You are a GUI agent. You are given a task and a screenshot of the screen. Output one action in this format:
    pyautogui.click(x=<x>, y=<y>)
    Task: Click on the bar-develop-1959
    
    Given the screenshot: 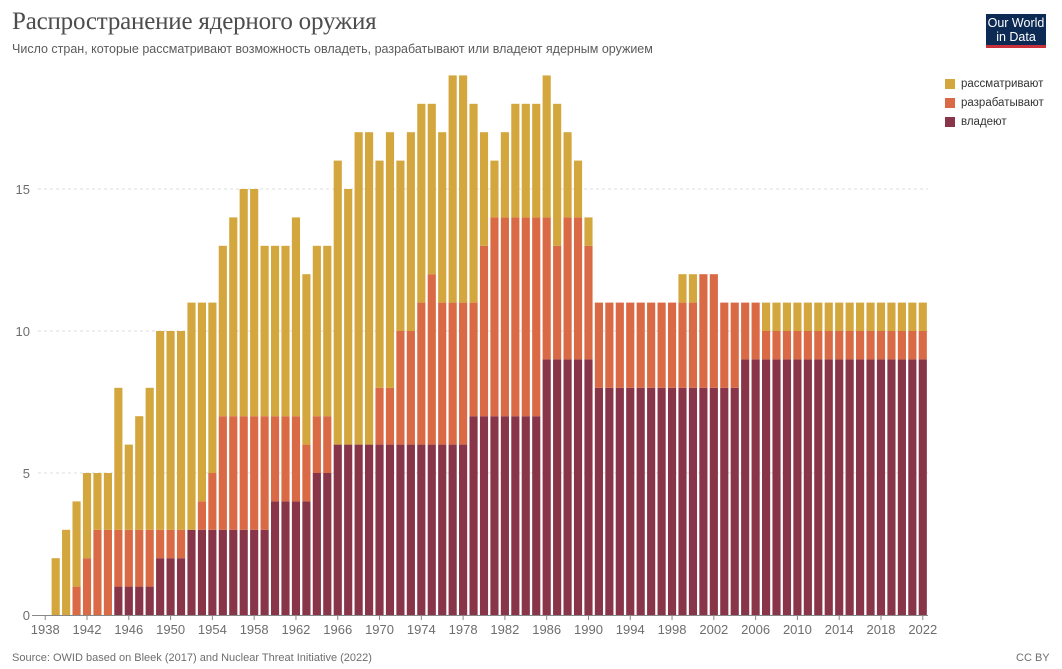 What is the action you would take?
    pyautogui.click(x=264, y=473)
    